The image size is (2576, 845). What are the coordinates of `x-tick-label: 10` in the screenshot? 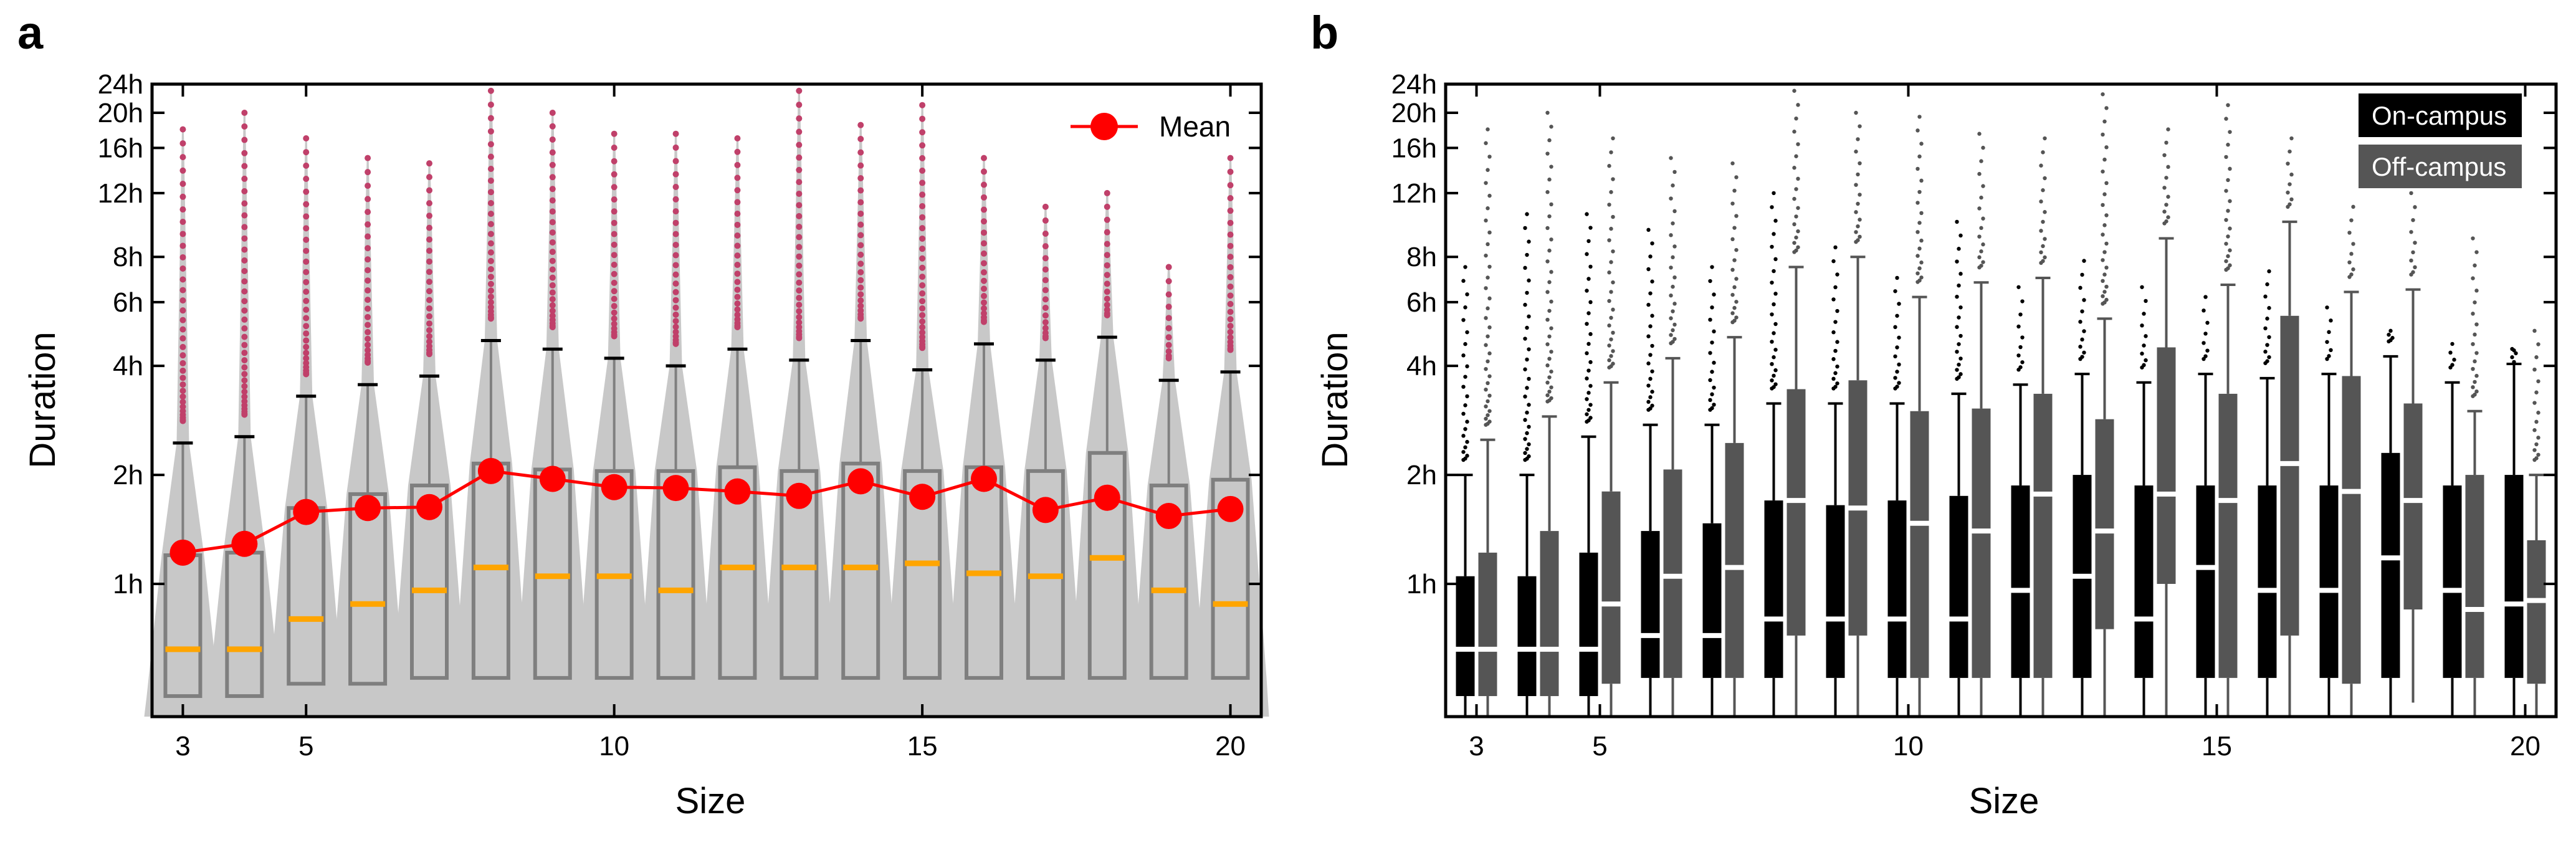 It's located at (1909, 746).